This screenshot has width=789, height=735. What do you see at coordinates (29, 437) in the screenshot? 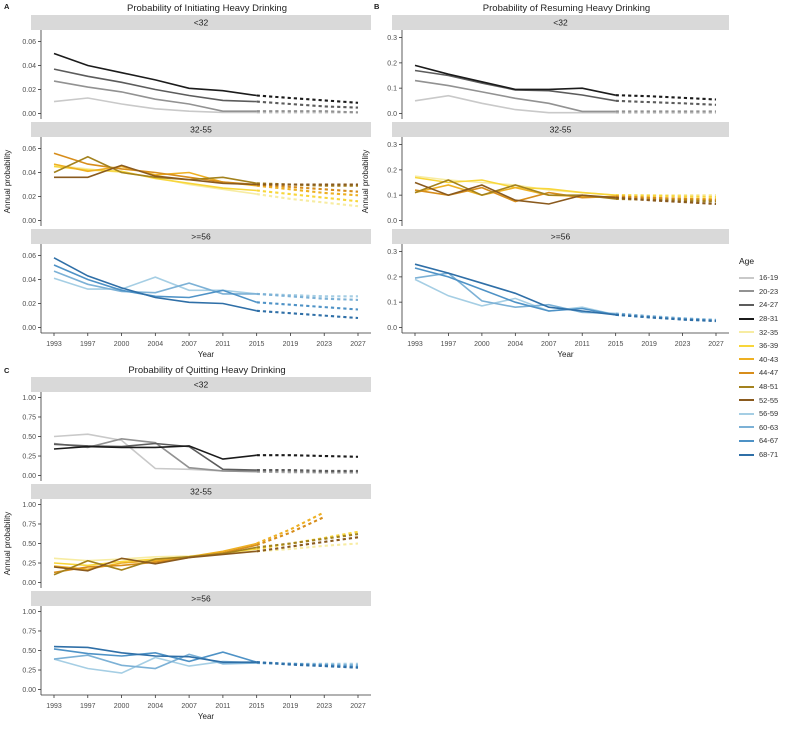
I see `axis-text: 0.50` at bounding box center [29, 437].